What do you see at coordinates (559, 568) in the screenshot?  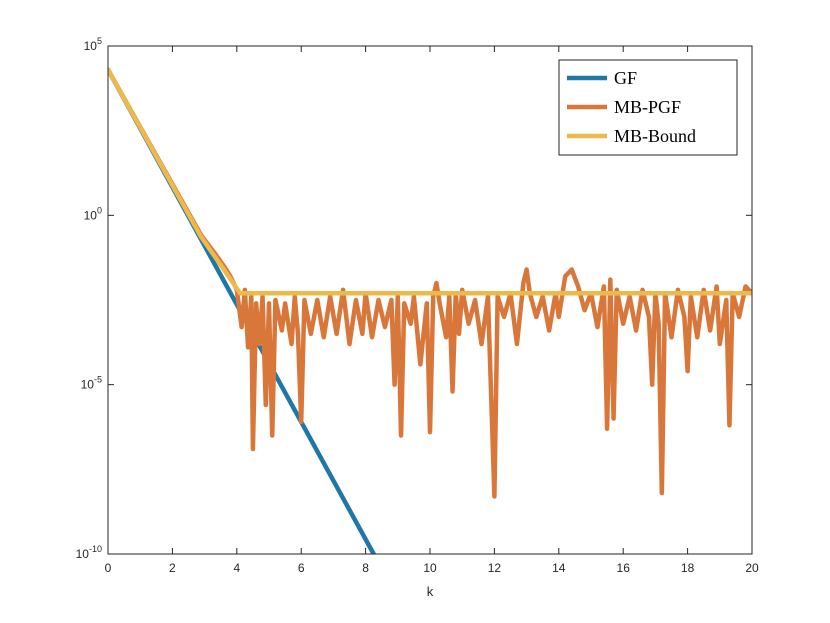 I see `x-tick-label: 14` at bounding box center [559, 568].